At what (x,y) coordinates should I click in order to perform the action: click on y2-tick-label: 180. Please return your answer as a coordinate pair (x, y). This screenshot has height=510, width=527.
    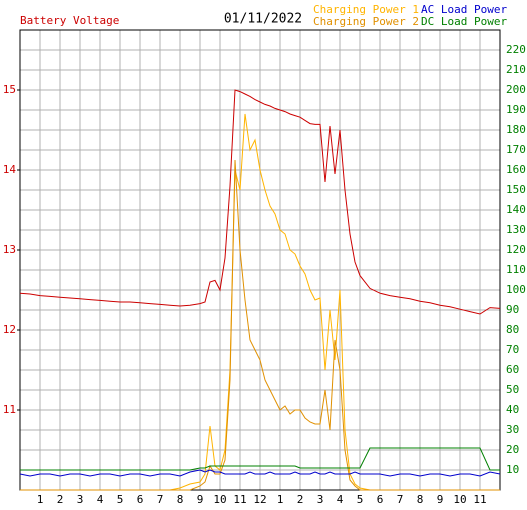
    Looking at the image, I should click on (516, 129).